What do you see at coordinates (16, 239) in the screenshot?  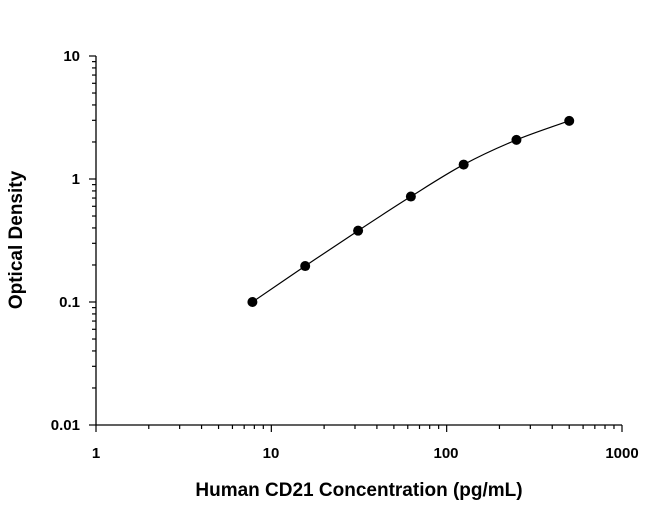 I see `y-axis-title: Optical Density` at bounding box center [16, 239].